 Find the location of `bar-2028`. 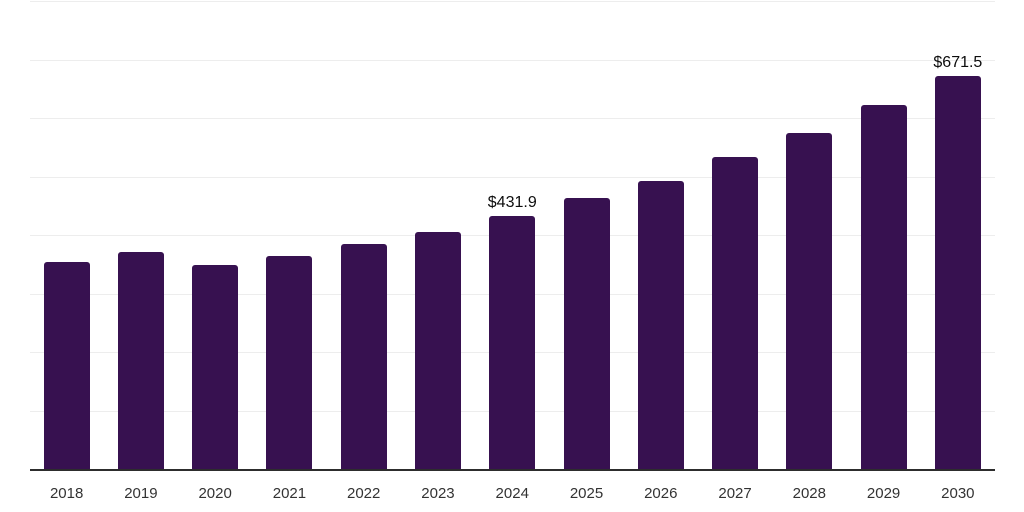

bar-2028 is located at coordinates (809, 301).